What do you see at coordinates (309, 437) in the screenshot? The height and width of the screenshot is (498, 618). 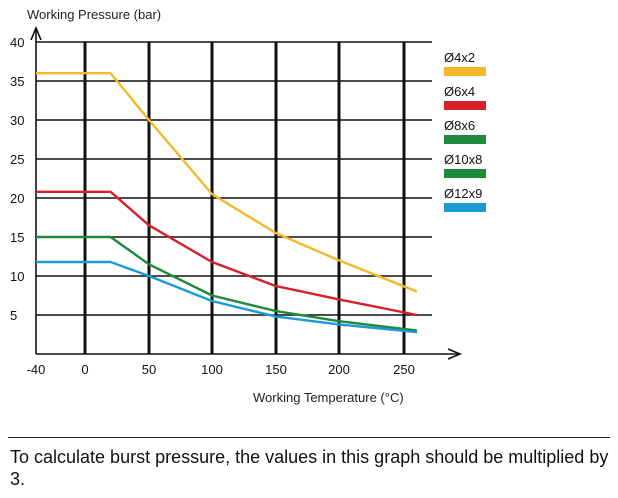 I see `divider` at bounding box center [309, 437].